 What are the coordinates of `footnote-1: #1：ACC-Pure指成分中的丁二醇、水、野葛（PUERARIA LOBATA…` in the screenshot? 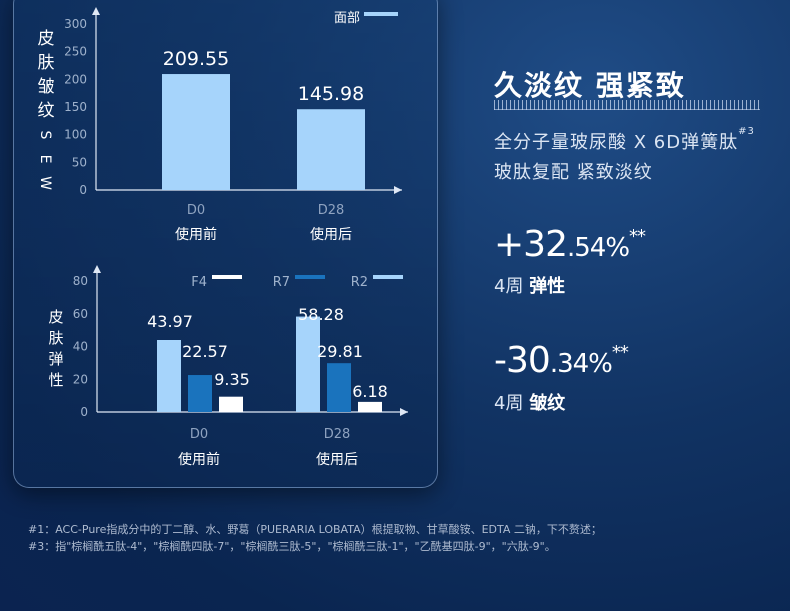 It's located at (315, 529).